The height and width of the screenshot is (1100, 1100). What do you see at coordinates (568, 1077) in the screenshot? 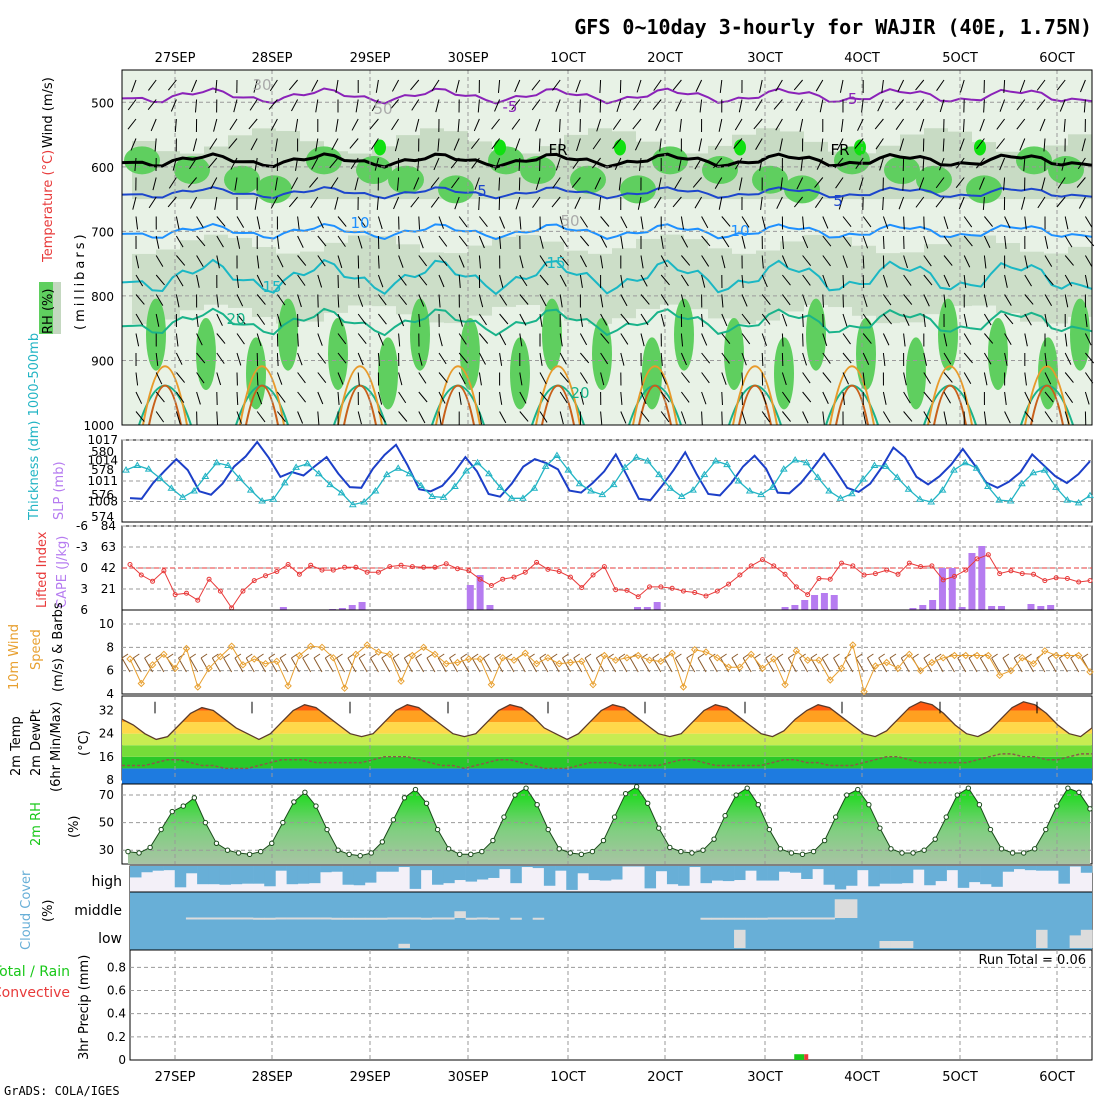
I see `date-label-bottom: 1OCT` at bounding box center [568, 1077].